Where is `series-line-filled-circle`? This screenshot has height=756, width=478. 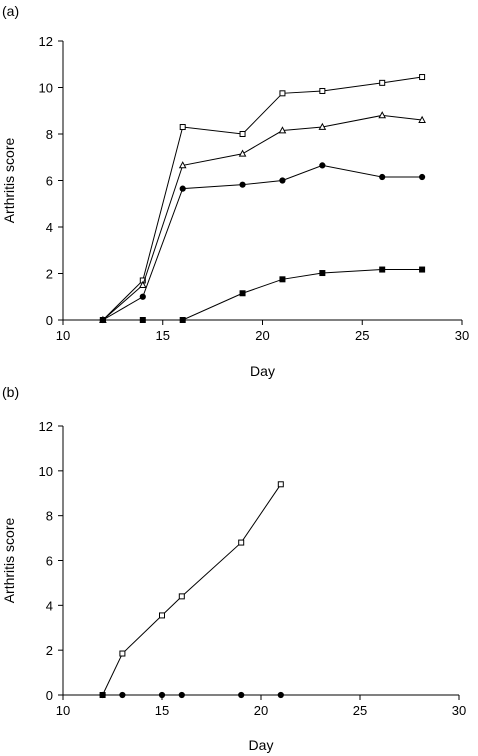
series-line-filled-circle is located at coordinates (262, 242).